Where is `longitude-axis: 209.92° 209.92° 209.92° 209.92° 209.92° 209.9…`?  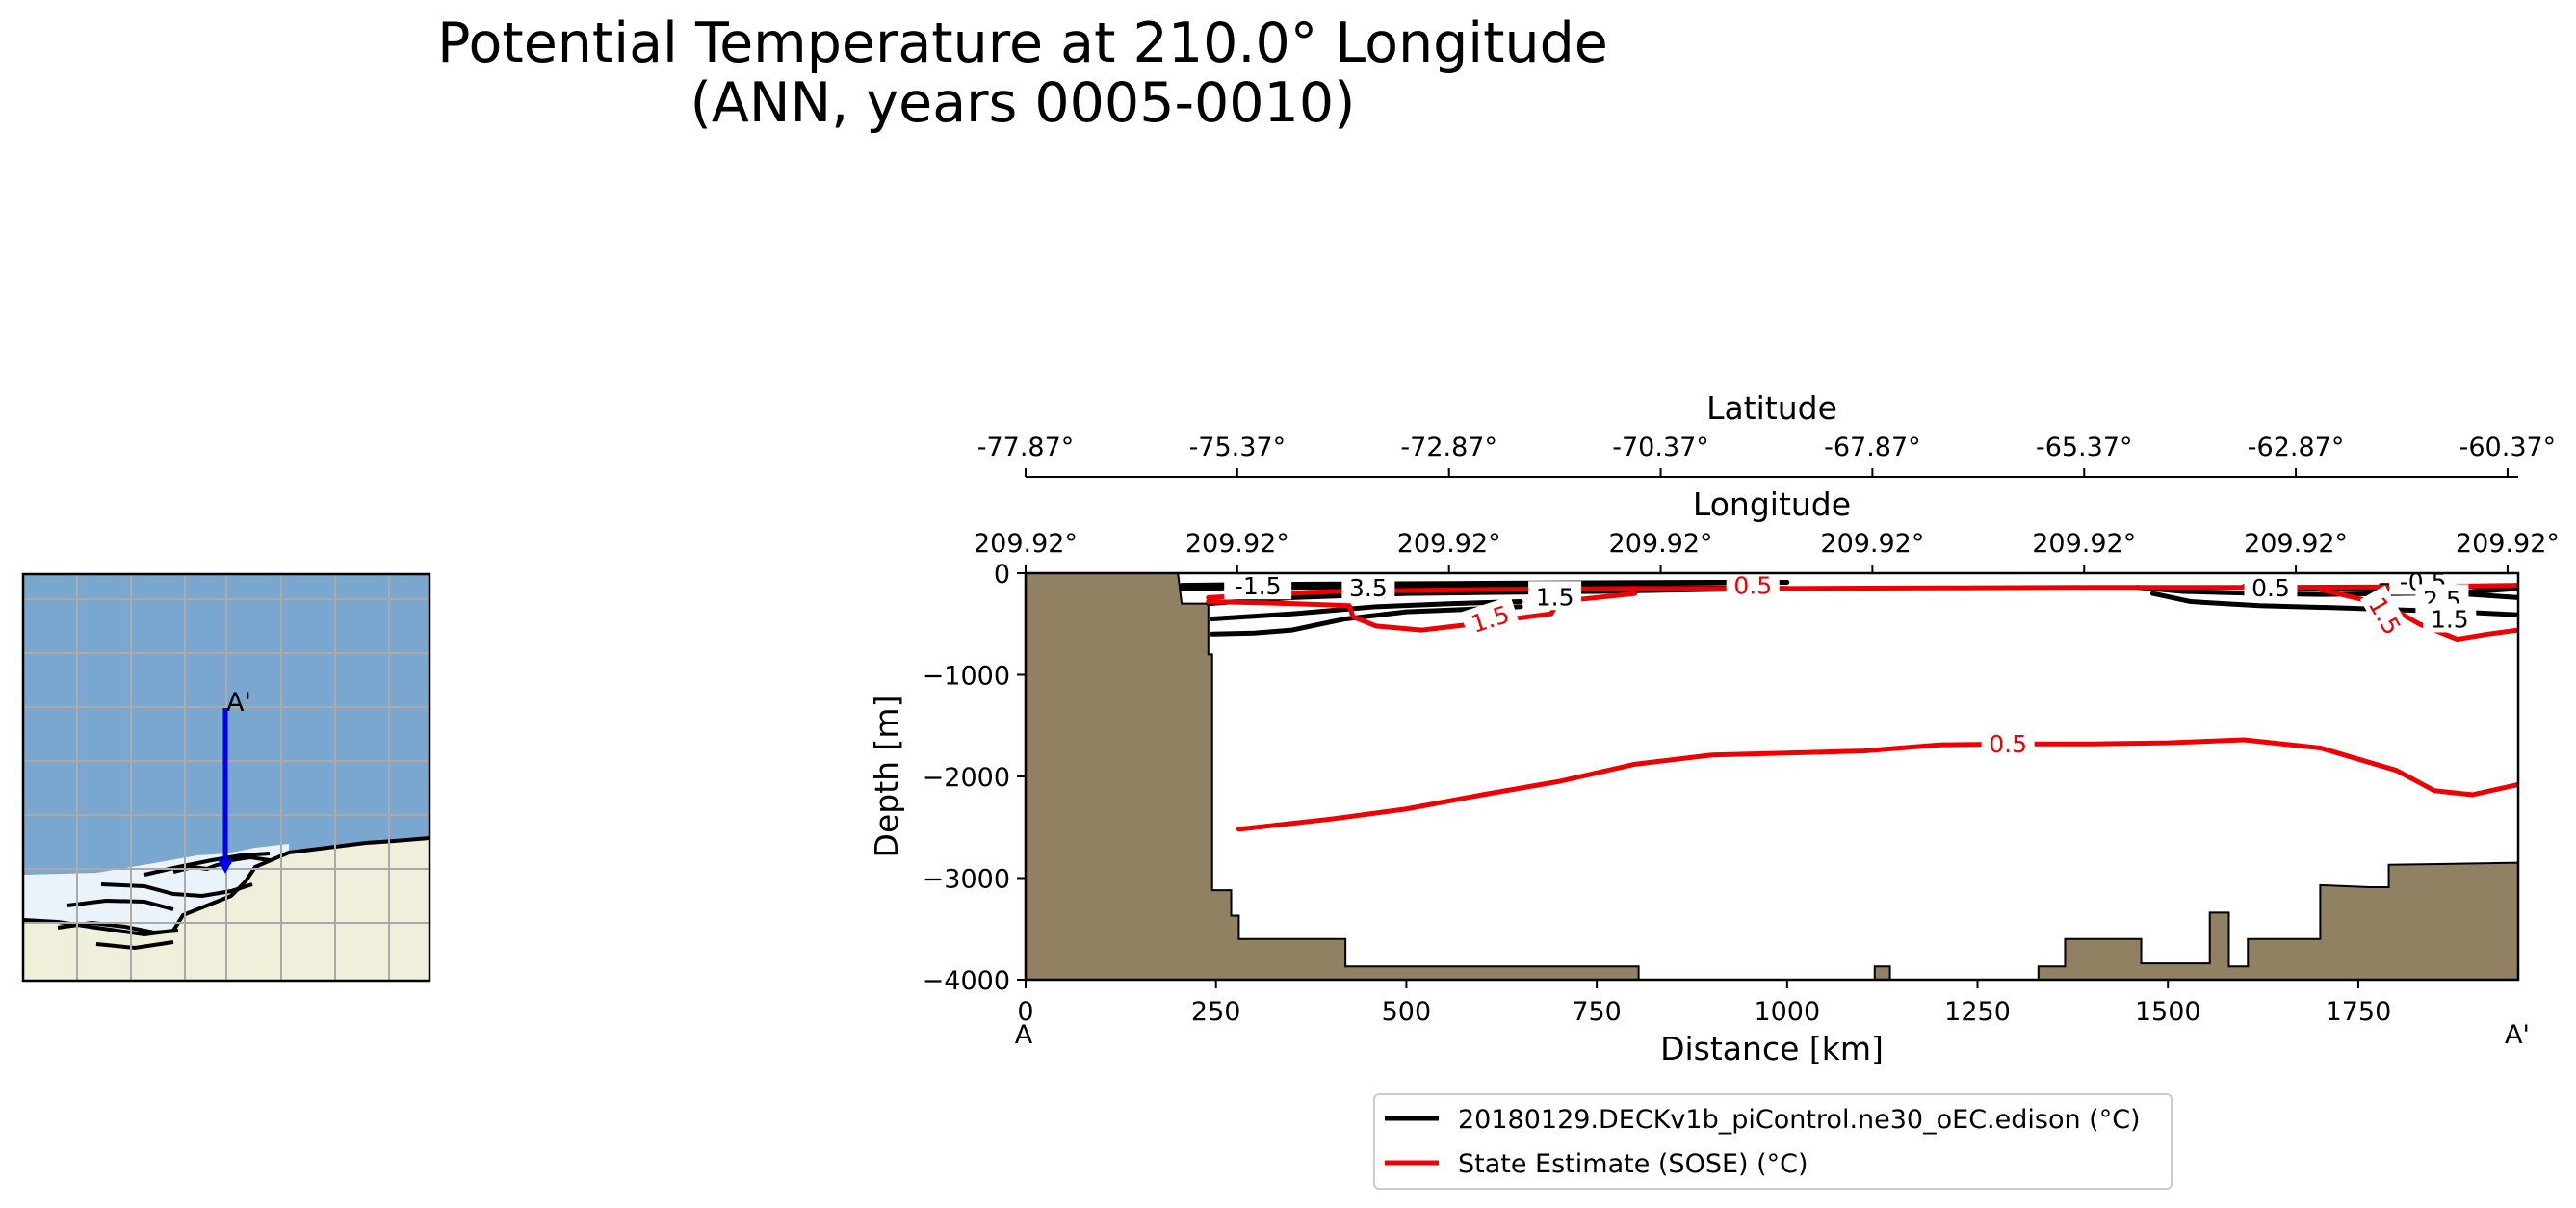 longitude-axis: 209.92° 209.92° 209.92° 209.92° 209.92° 209.9… is located at coordinates (1767, 551).